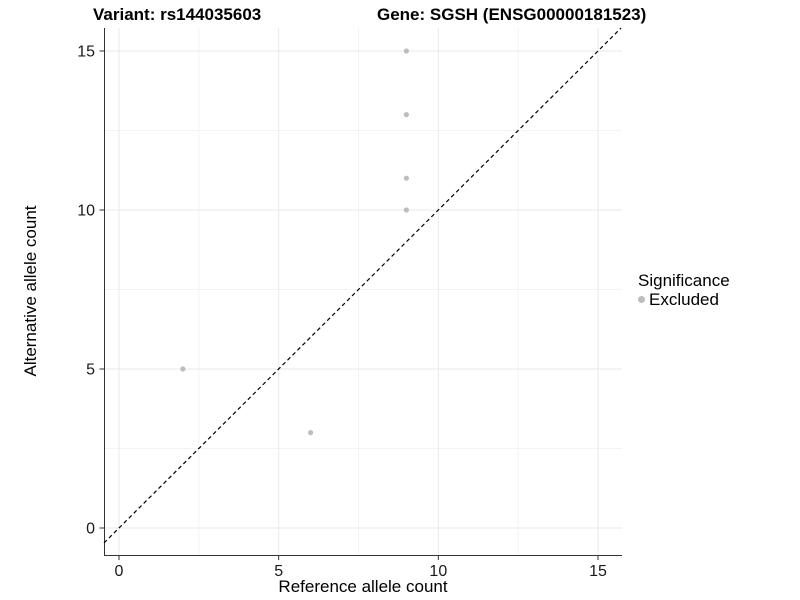 Image resolution: width=800 pixels, height=600 pixels. What do you see at coordinates (438, 571) in the screenshot?
I see `x-tick-label: 10` at bounding box center [438, 571].